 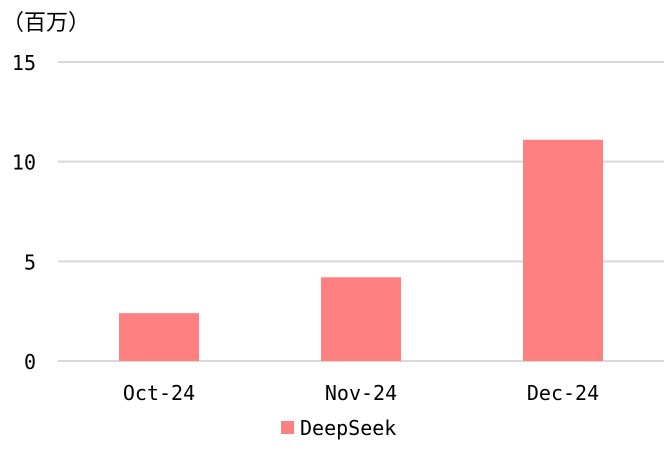 What do you see at coordinates (159, 393) in the screenshot?
I see `x-tick-label: Oct-24` at bounding box center [159, 393].